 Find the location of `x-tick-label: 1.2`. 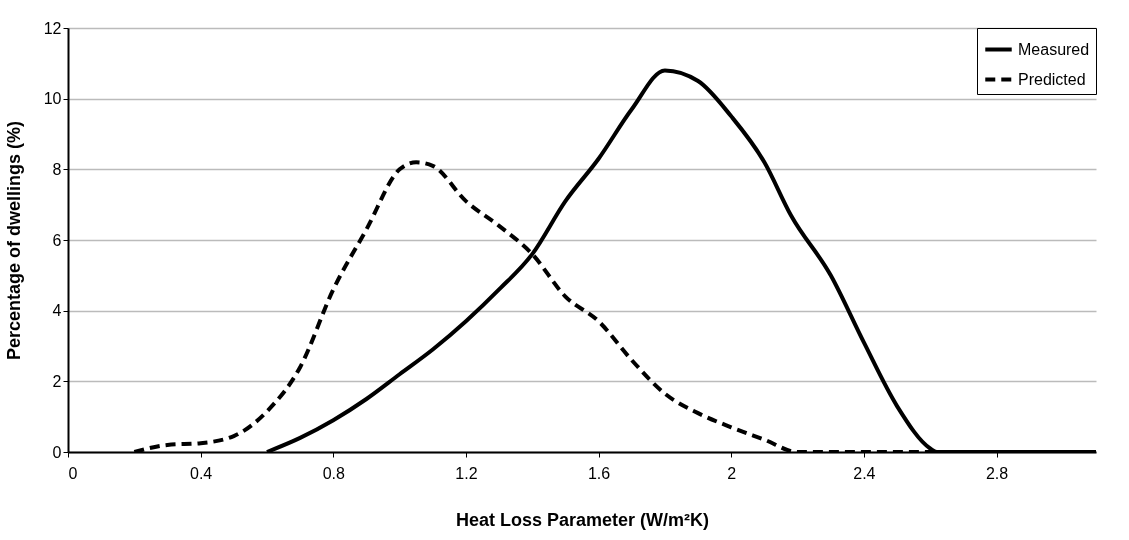

x-tick-label: 1.2 is located at coordinates (466, 473).